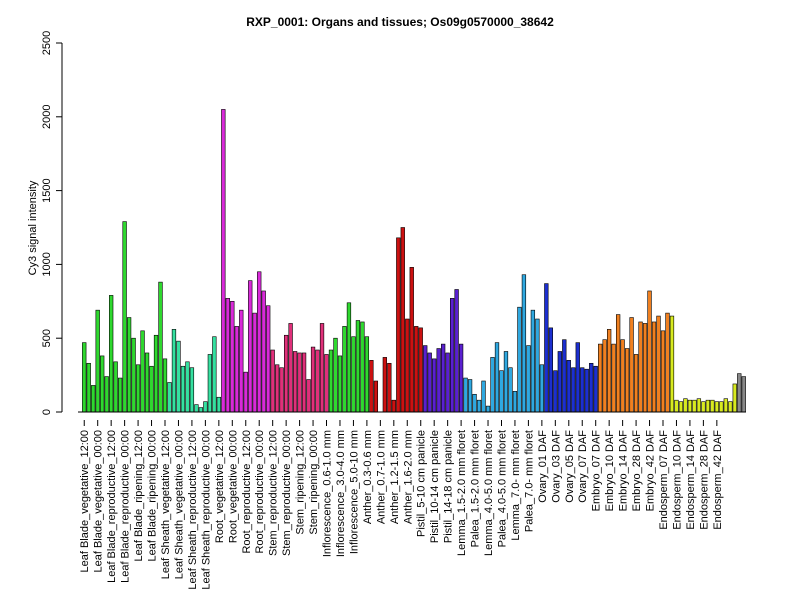 This screenshot has width=800, height=600. Describe the element at coordinates (112, 506) in the screenshot. I see `x-tick-label: Leaf Blade_reproductive_12:00` at that location.